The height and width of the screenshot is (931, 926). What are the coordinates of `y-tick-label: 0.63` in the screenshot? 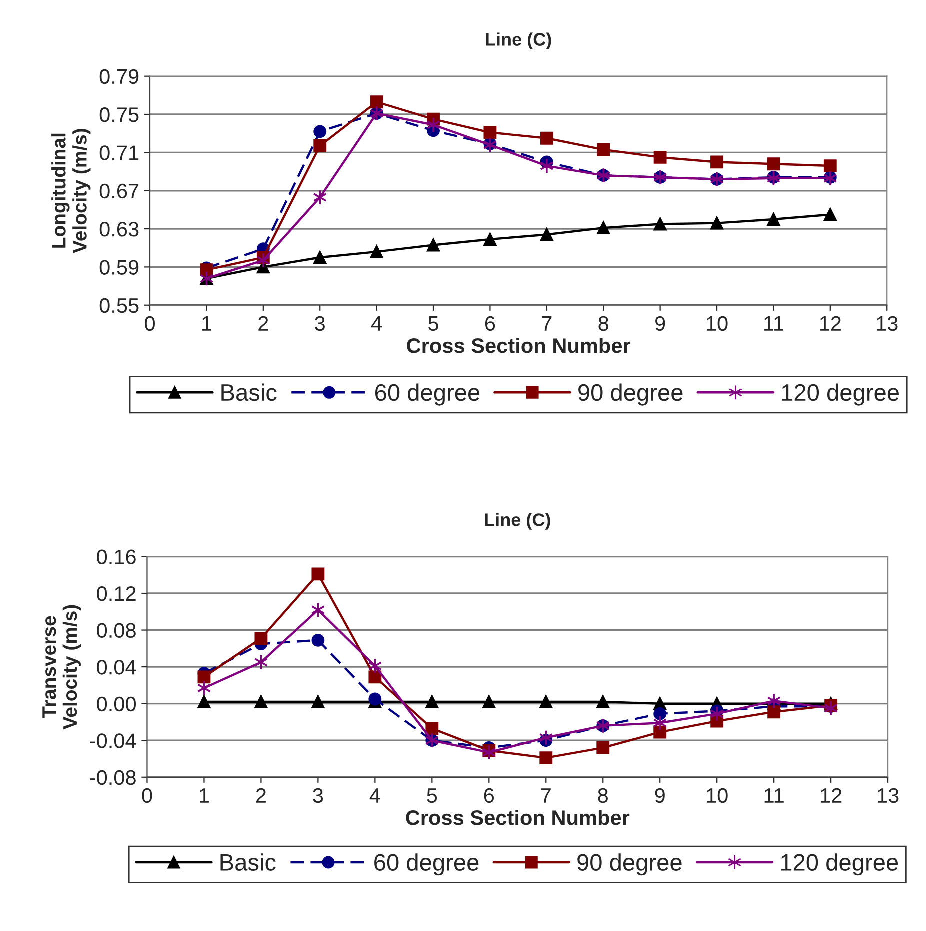 It's located at (119, 229).